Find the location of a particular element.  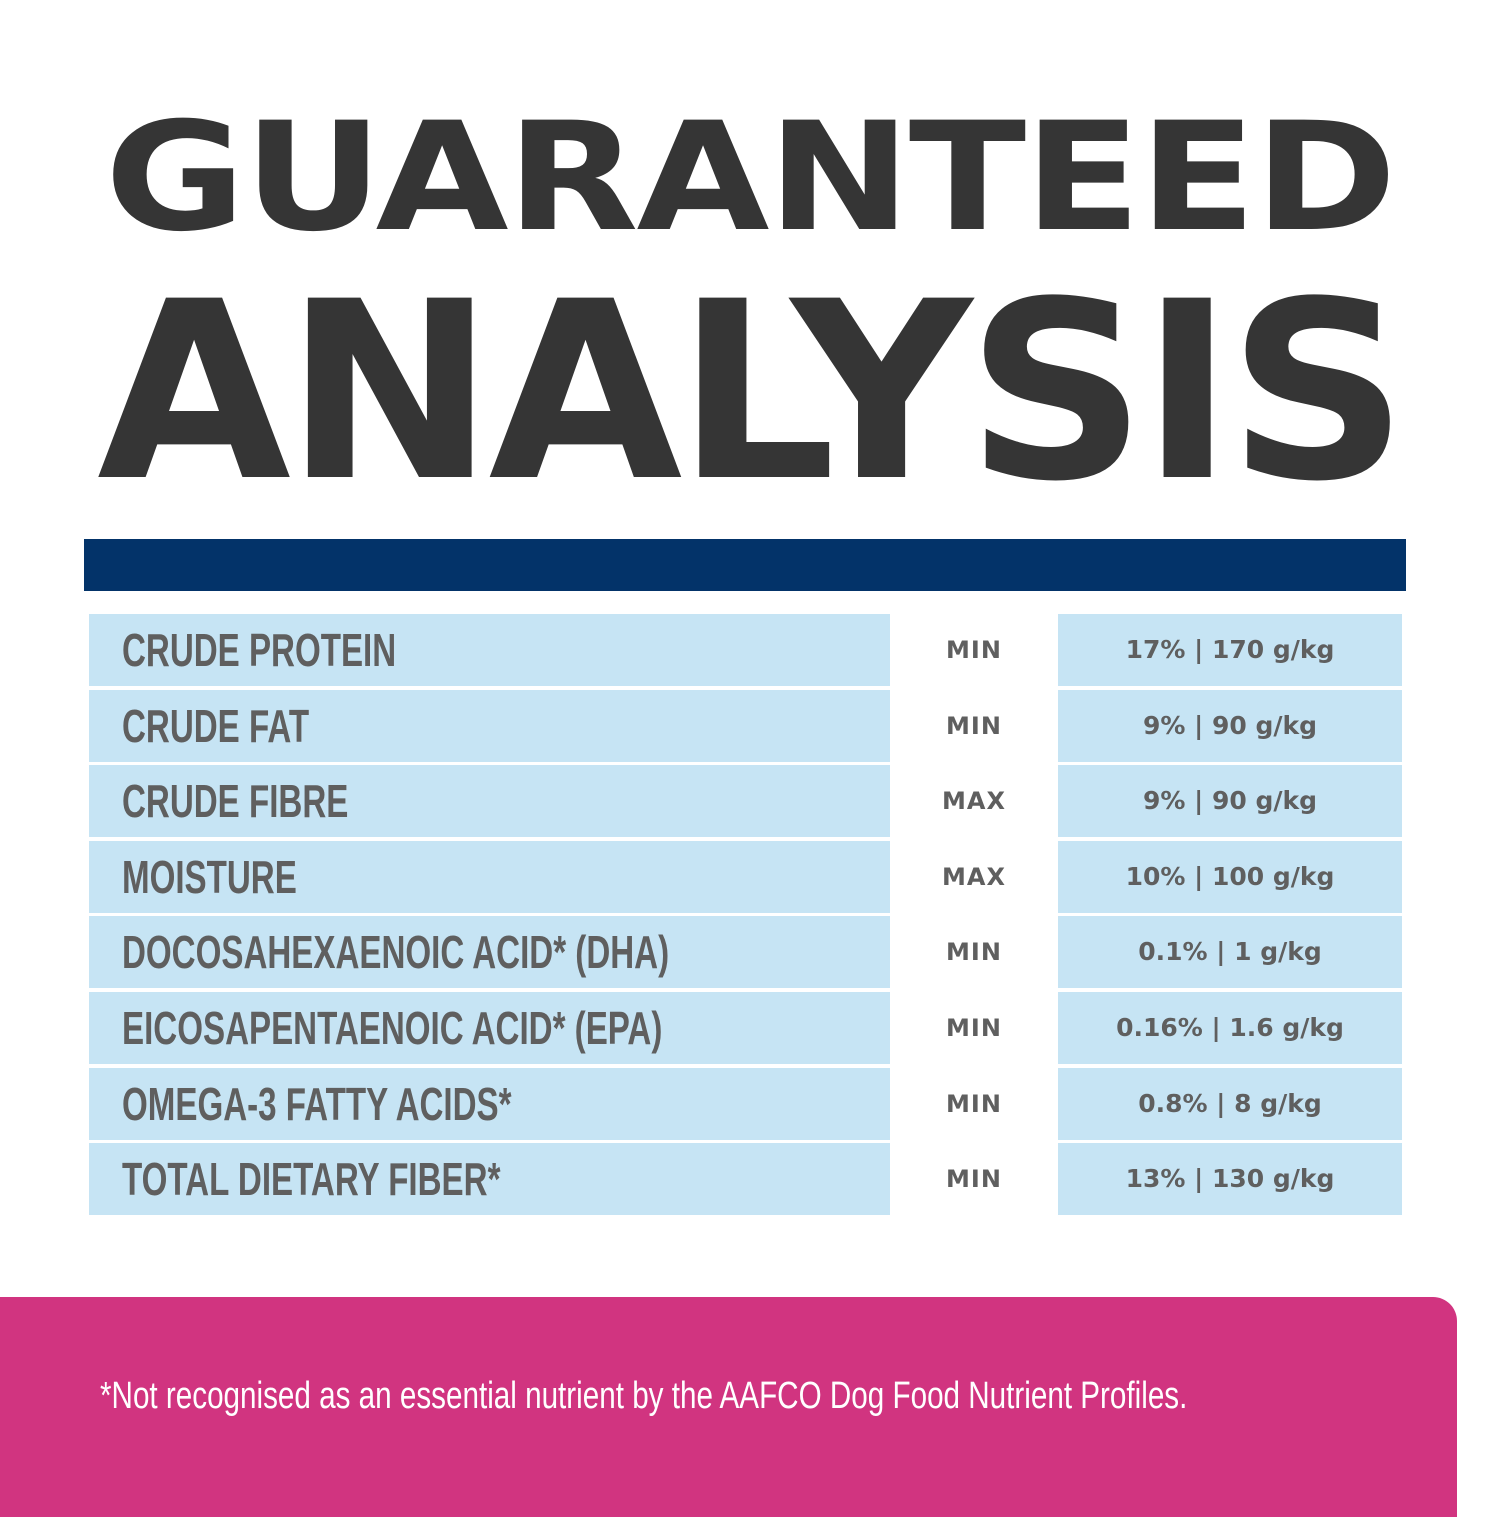

nutrient-name-cell: DOCOSAHEXAENOIC ACID* (DHA) is located at coordinates (489, 952).